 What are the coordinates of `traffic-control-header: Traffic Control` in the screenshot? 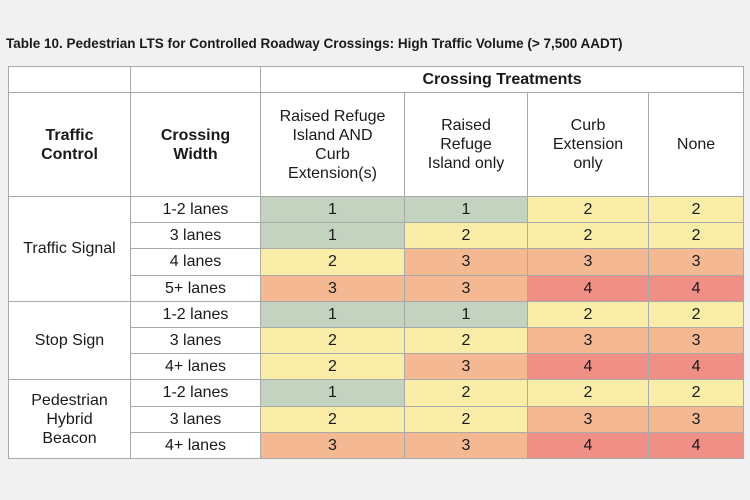 It's located at (69, 144).